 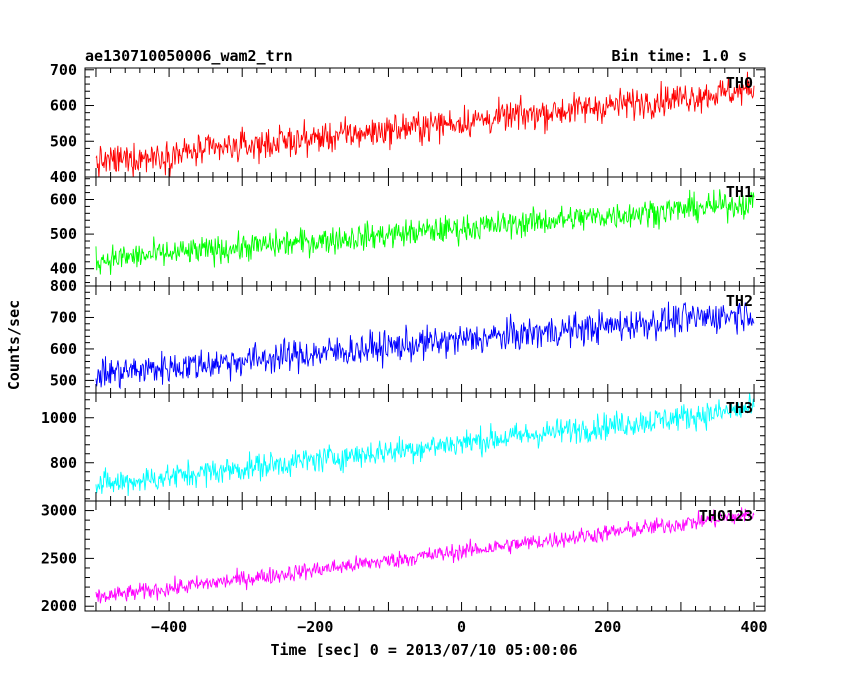 What do you see at coordinates (739, 408) in the screenshot?
I see `series-label-th3: TH3` at bounding box center [739, 408].